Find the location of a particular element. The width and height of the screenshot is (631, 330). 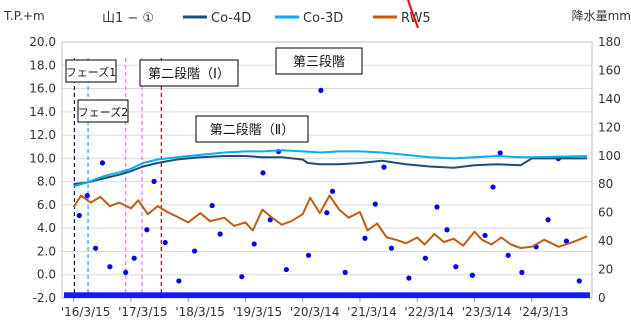

y-left-axis-title: T.P.+m is located at coordinates (24, 16).